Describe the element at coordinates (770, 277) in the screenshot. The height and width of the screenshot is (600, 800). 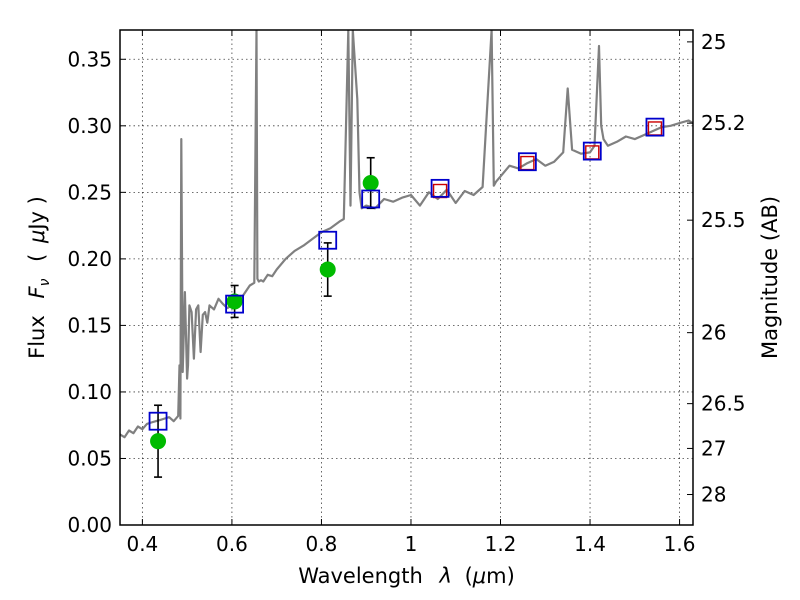
I see `y2-axis-label: Magnitude (AB)` at that location.